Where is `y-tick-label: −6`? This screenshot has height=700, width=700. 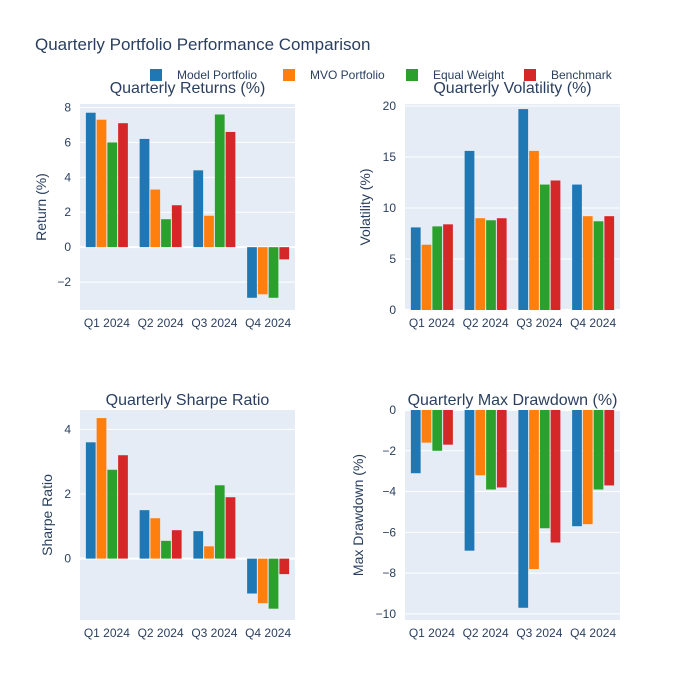 y-tick-label: −6 is located at coordinates (389, 532).